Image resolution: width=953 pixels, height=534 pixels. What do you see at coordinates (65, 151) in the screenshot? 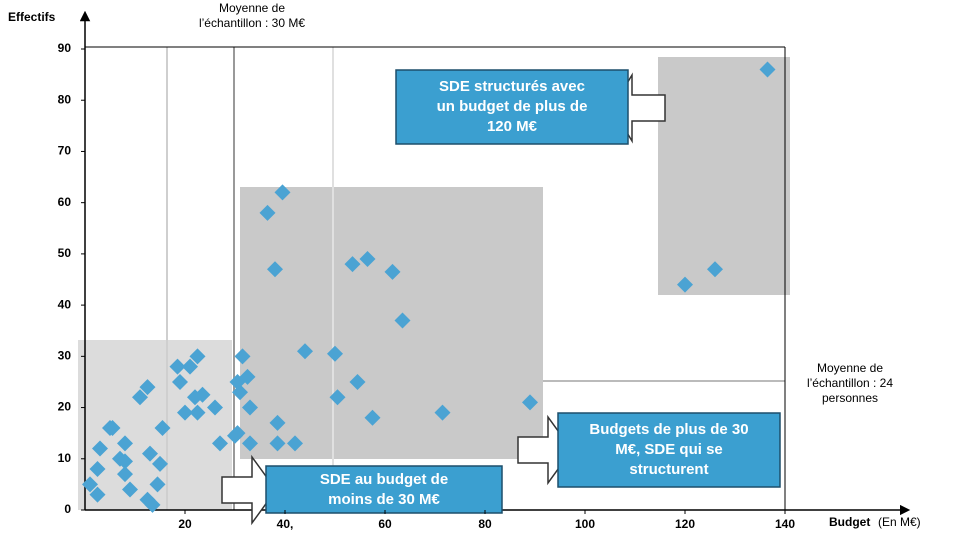
I see `y-tick-label: 70` at bounding box center [65, 151].